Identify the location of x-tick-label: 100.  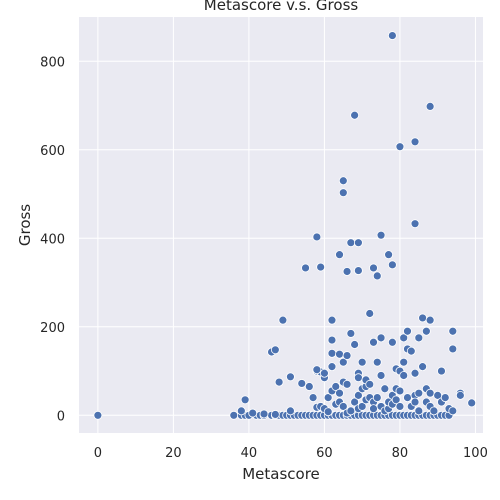
(475, 453).